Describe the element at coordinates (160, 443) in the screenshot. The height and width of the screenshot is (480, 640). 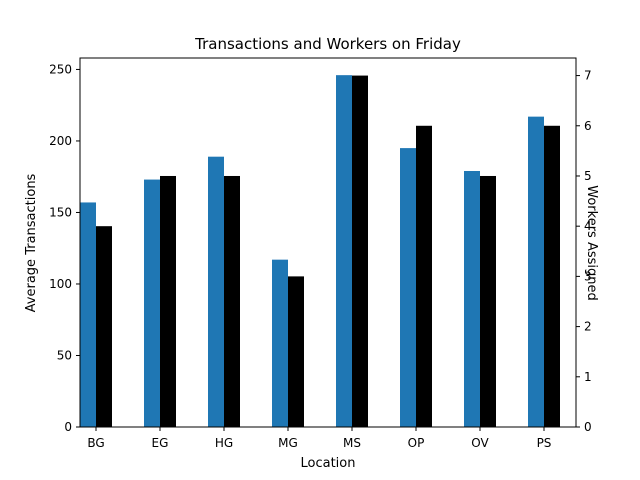
I see `x-tick-label: EG` at that location.